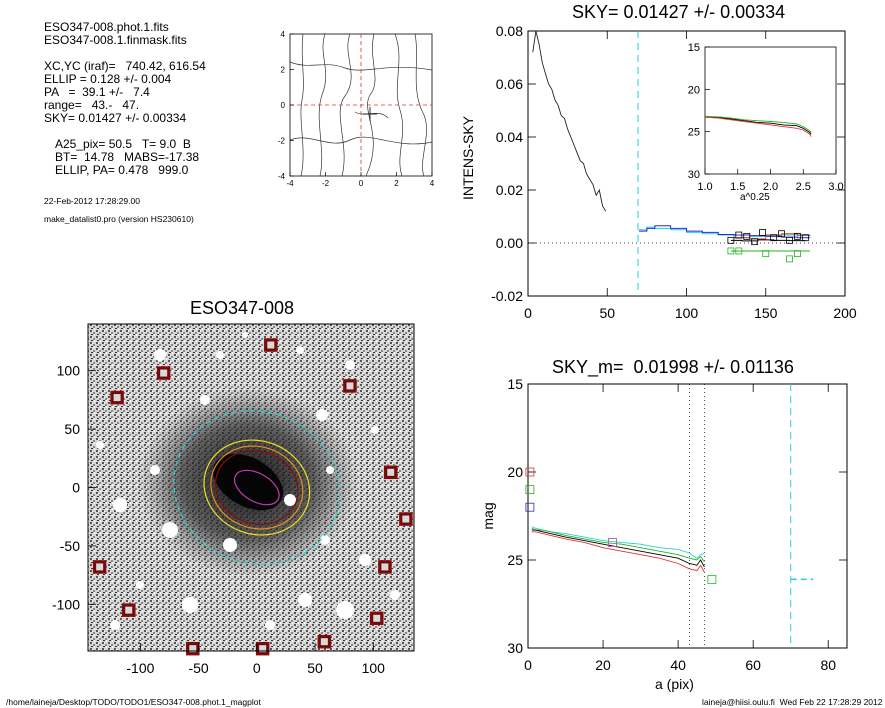 This screenshot has height=708, width=885. Describe the element at coordinates (603, 665) in the screenshot. I see `mag-xtick-label: 20` at that location.